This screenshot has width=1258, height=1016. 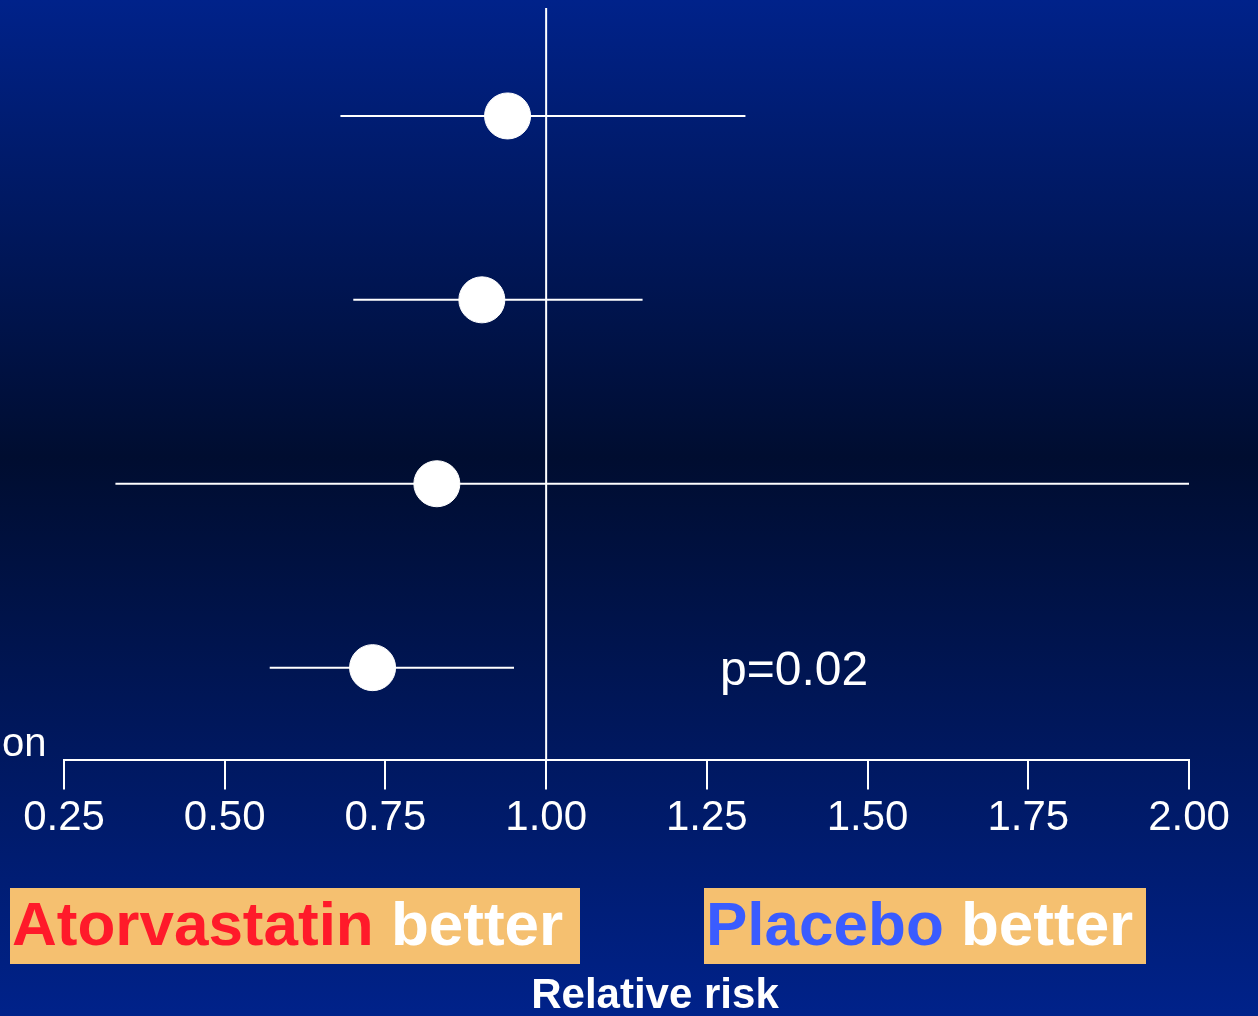 What do you see at coordinates (224, 816) in the screenshot?
I see `x-tick-label: 0.50` at bounding box center [224, 816].